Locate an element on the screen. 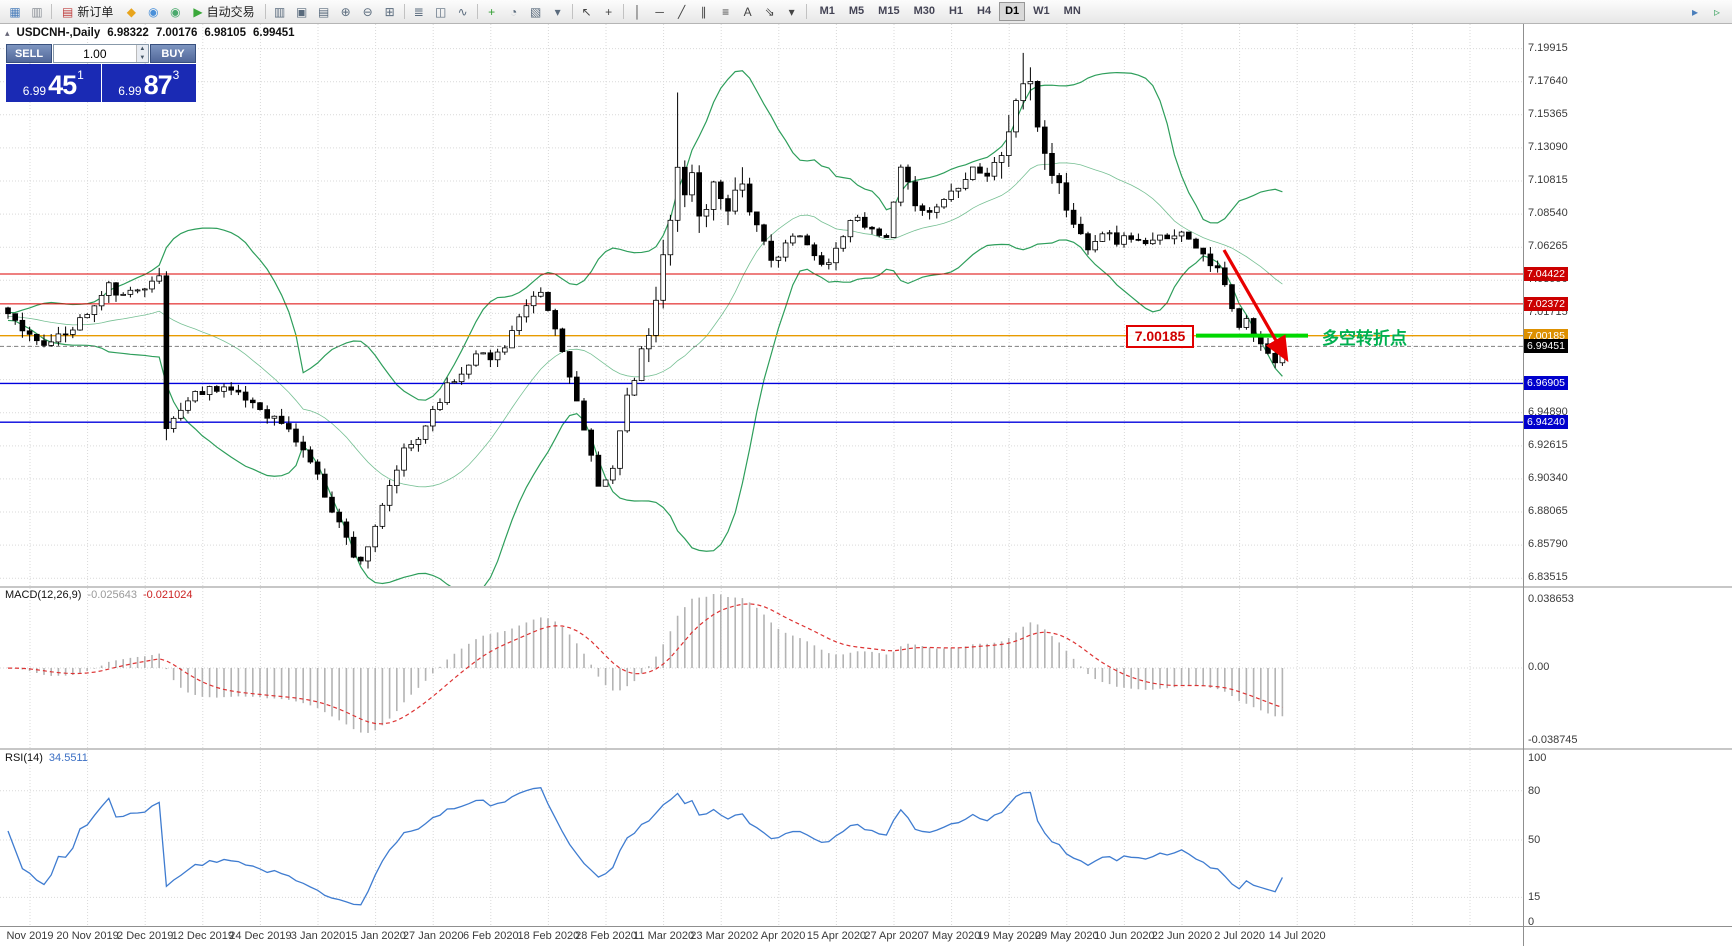 The width and height of the screenshot is (1732, 946). ohlc-close: 6.99451 is located at coordinates (273, 33).